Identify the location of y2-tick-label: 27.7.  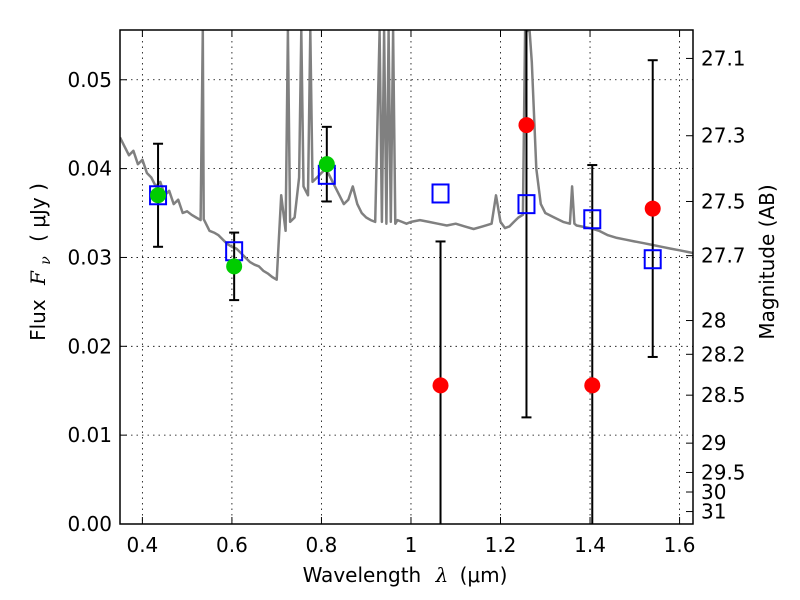
(723, 256).